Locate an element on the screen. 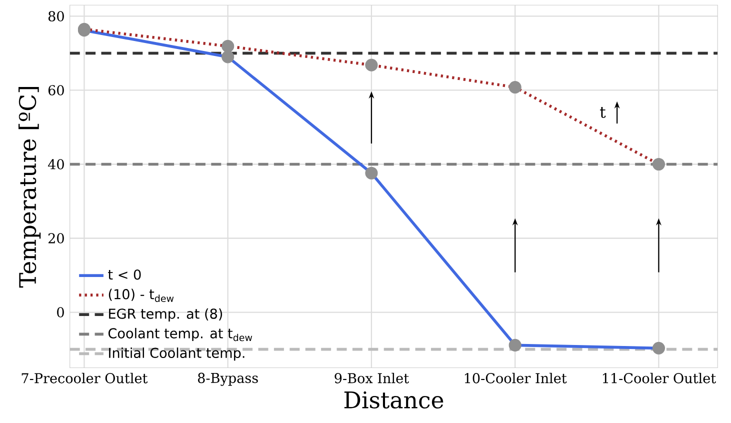 The width and height of the screenshot is (731, 423). annotation: t is located at coordinates (603, 112).